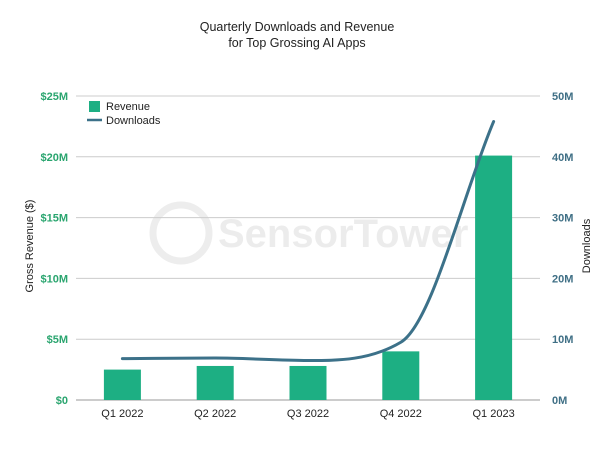 The image size is (616, 465). What do you see at coordinates (30, 246) in the screenshot?
I see `y-axis-title: Gross Revenue ($)` at bounding box center [30, 246].